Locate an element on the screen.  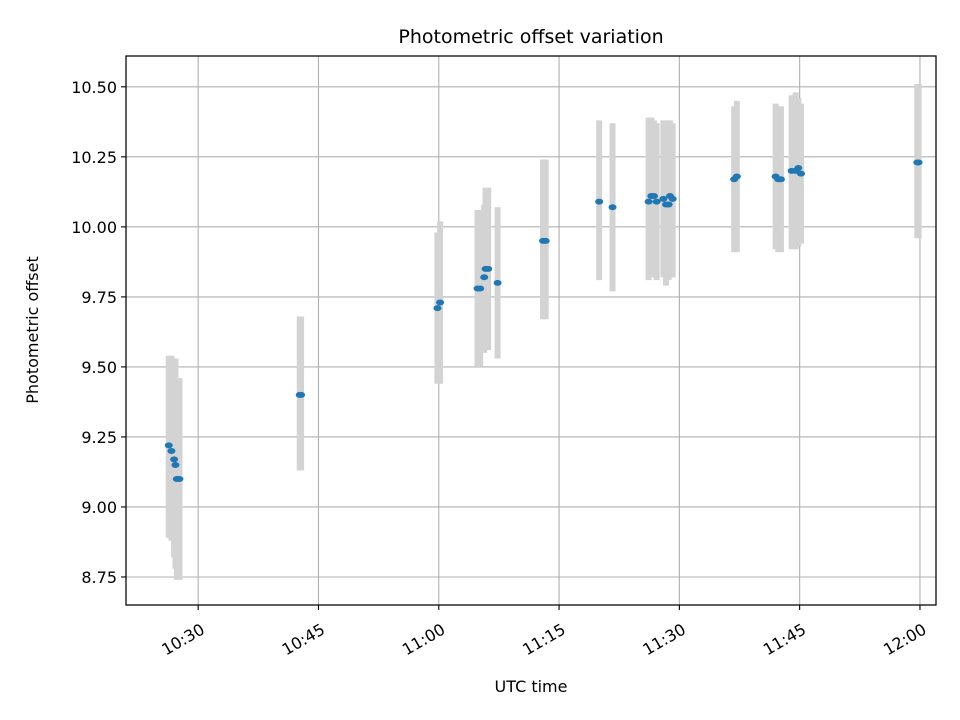
x-axis-title: UTC time is located at coordinates (531, 686).